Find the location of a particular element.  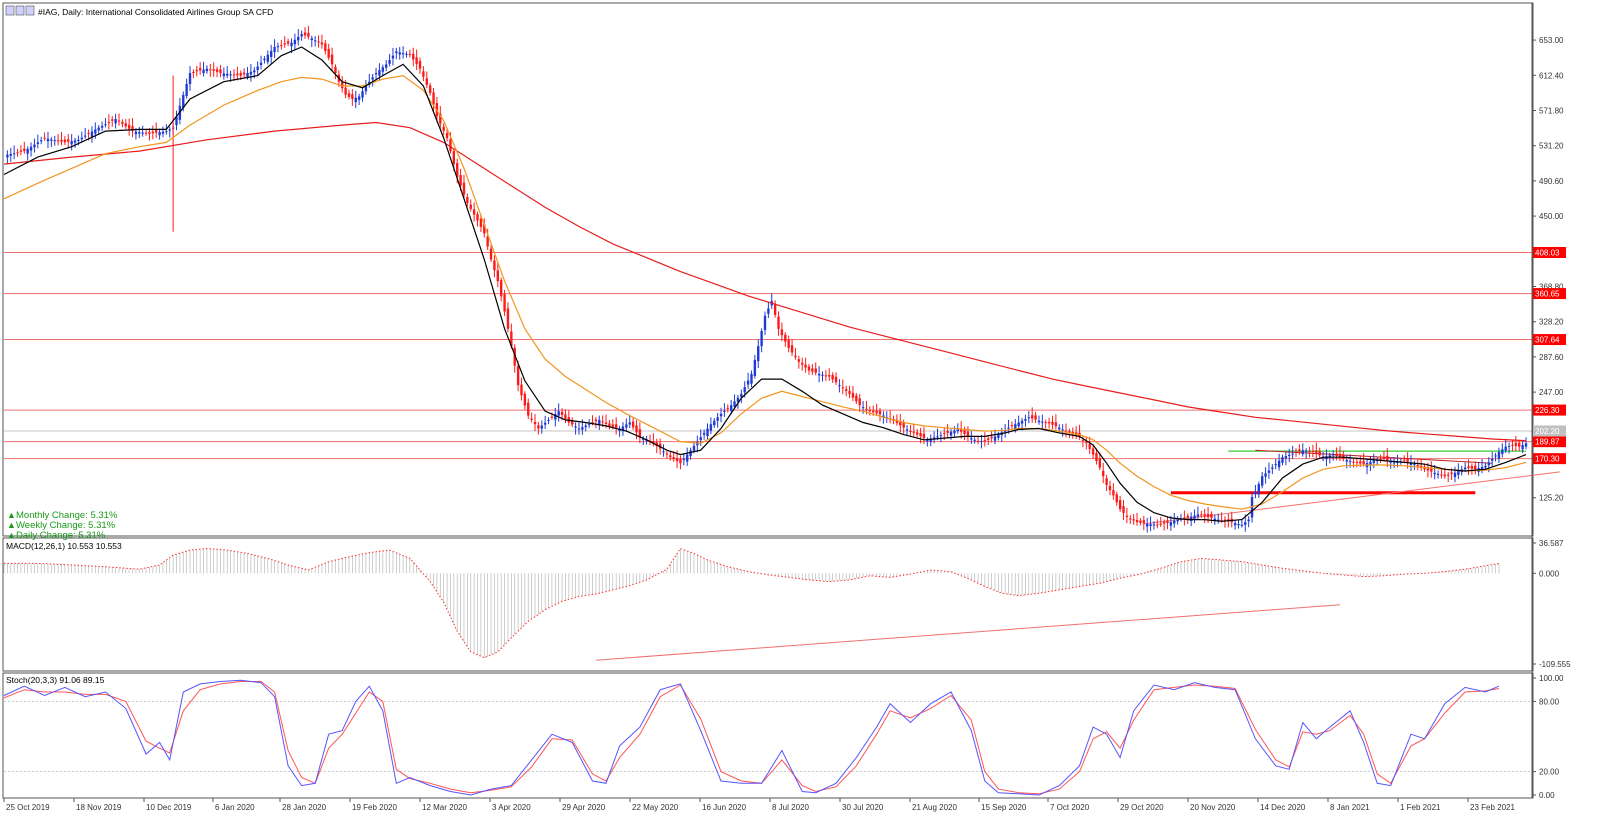

stoch-pane is located at coordinates (768, 735).